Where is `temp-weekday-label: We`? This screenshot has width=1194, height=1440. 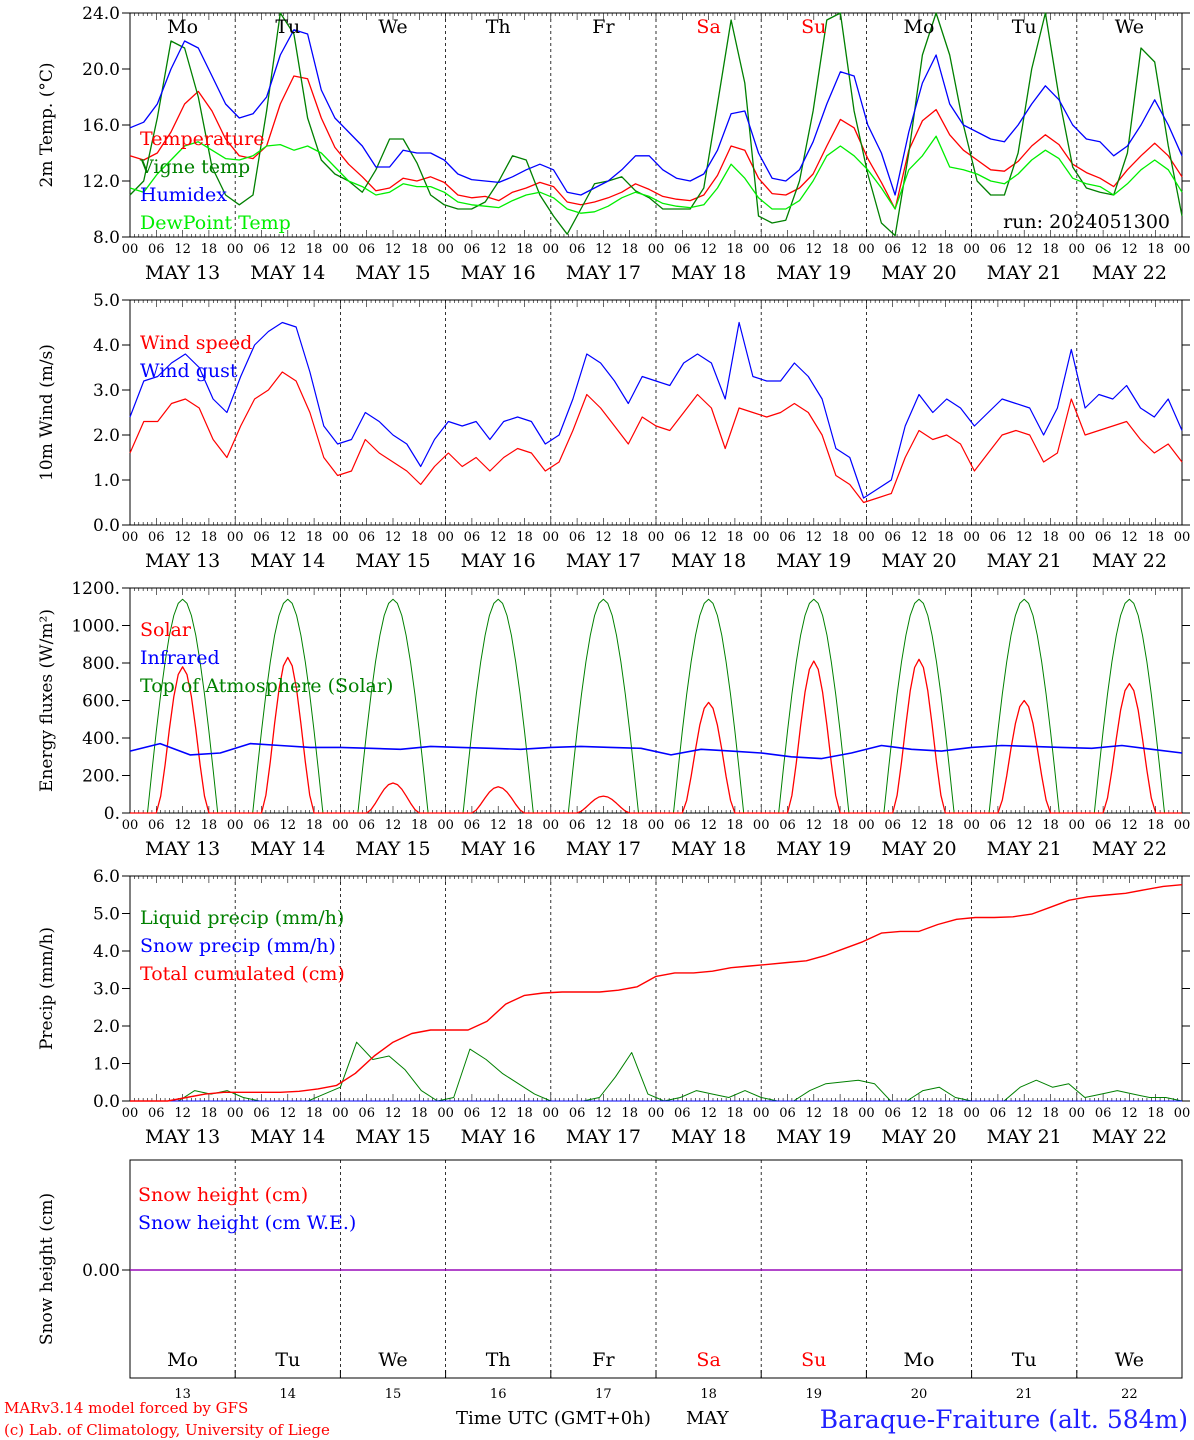 temp-weekday-label: We is located at coordinates (392, 27).